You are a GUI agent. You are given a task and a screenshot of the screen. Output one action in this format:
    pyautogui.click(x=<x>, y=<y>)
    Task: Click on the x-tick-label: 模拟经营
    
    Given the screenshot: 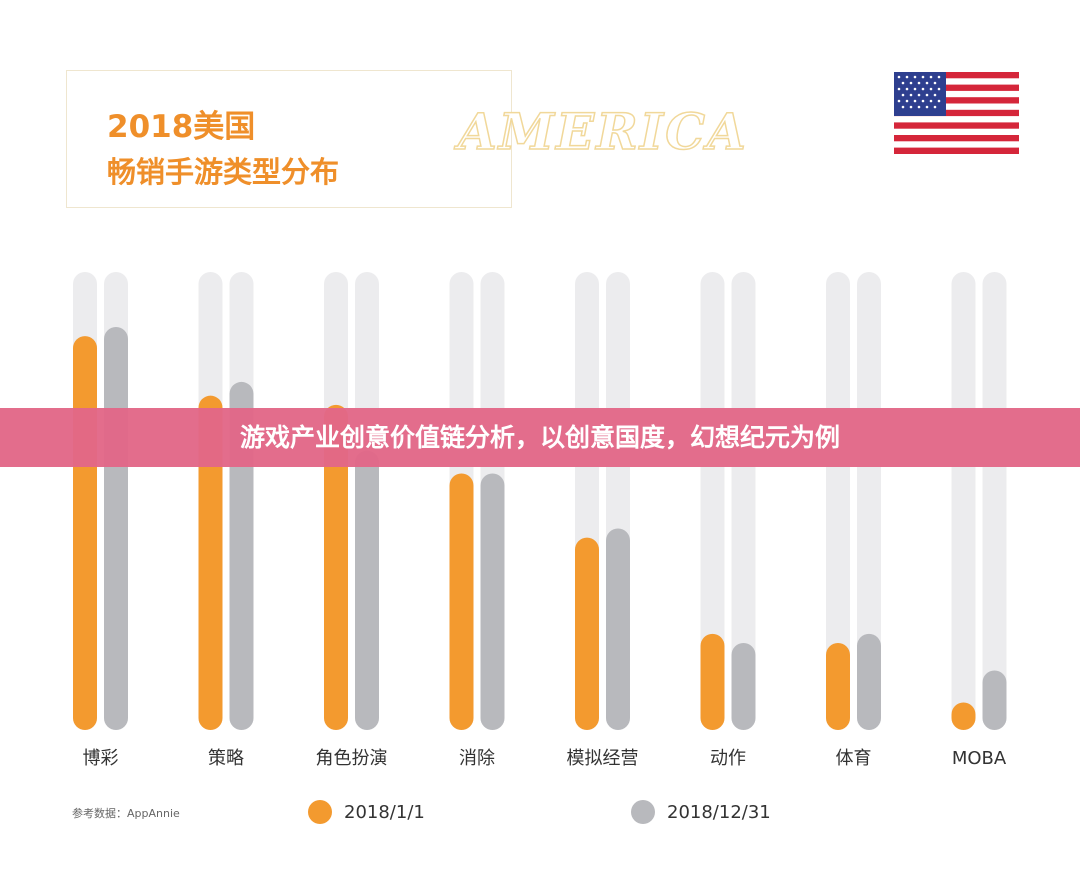 What is the action you would take?
    pyautogui.click(x=603, y=758)
    